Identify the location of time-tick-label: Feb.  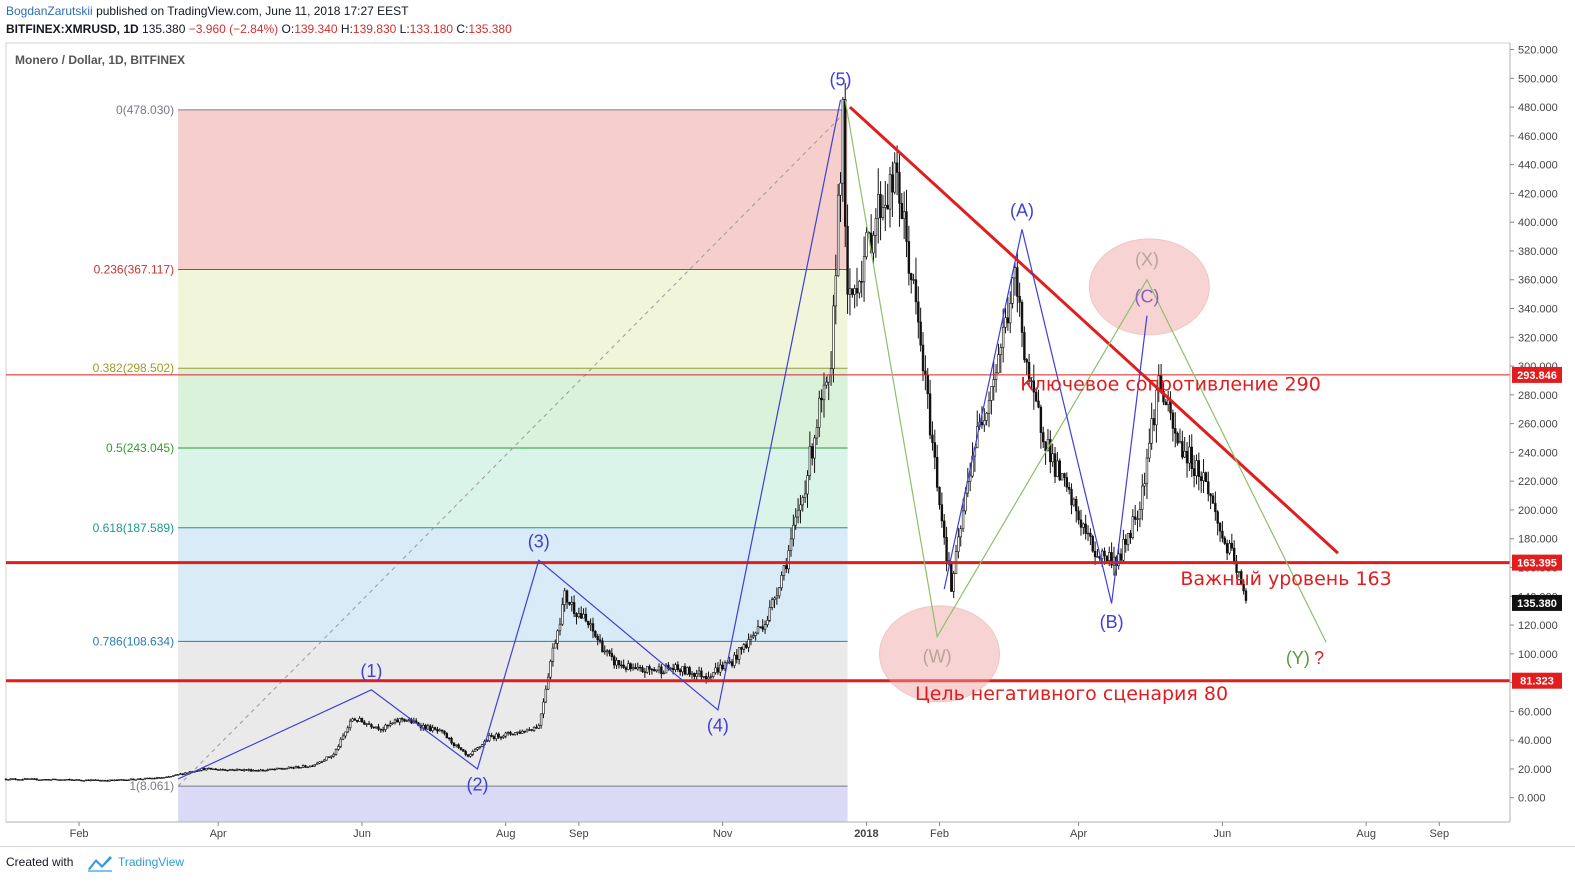
(939, 834).